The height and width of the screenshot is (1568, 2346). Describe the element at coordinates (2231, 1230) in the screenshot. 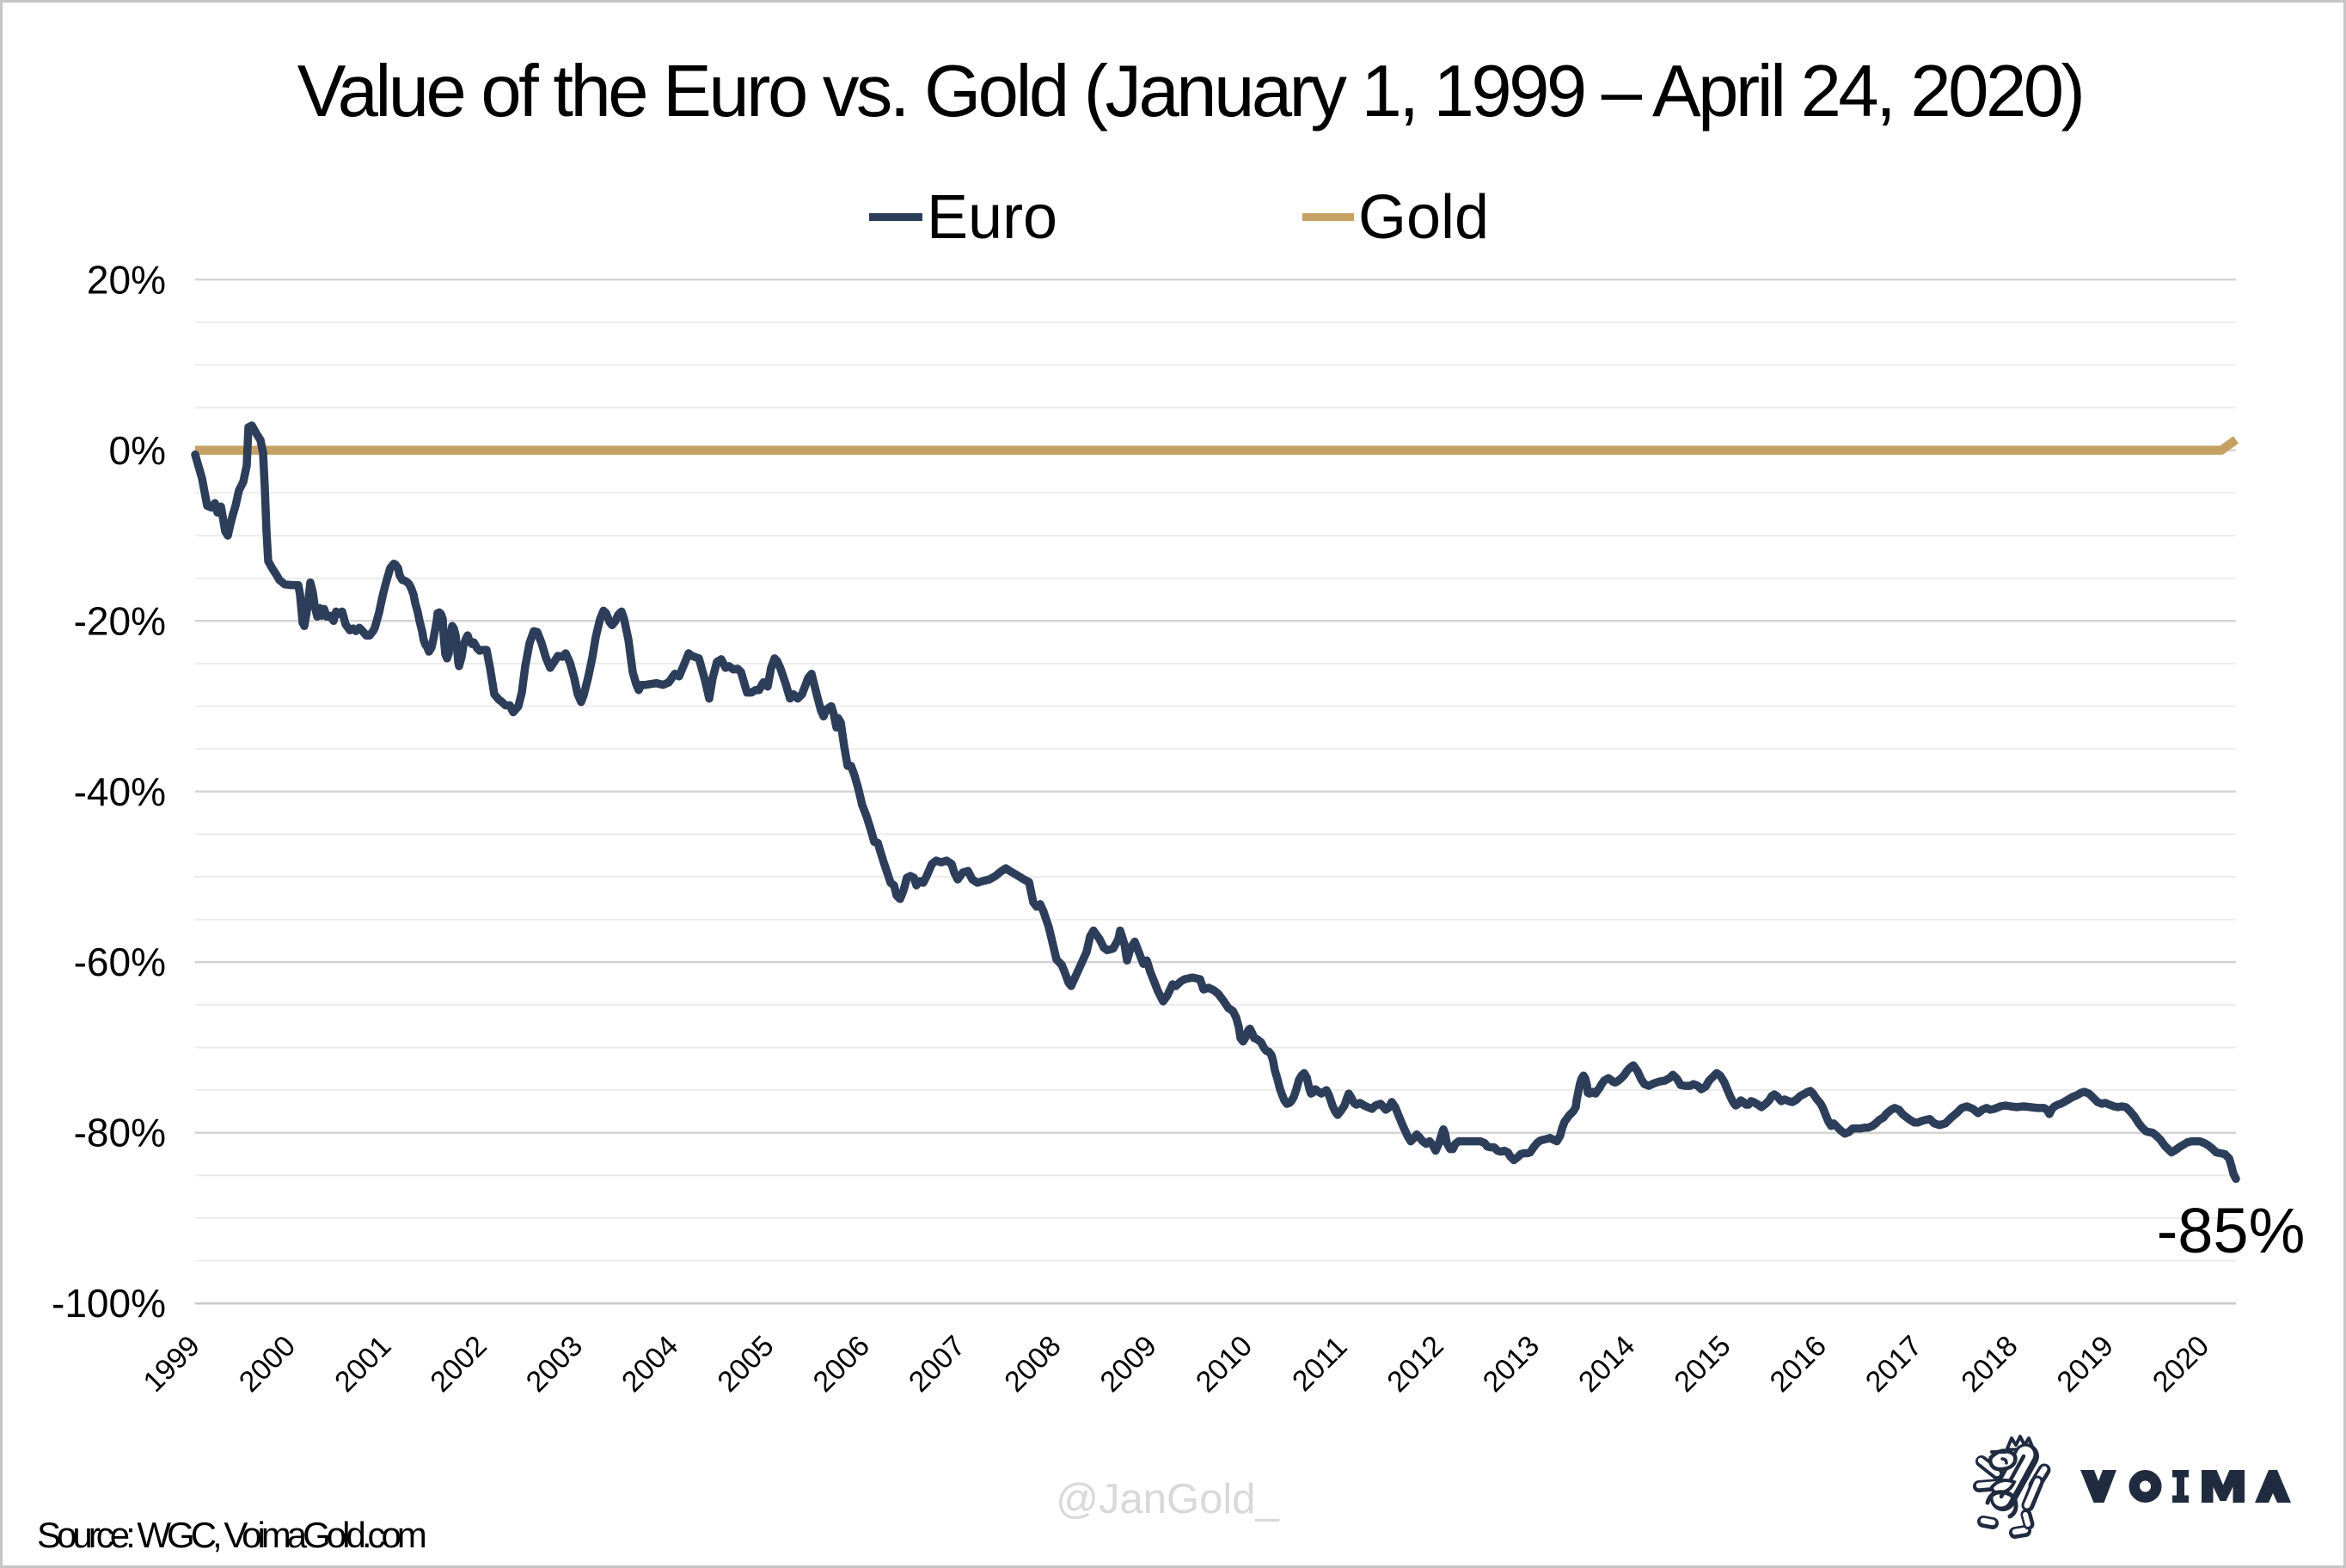

I see `svg-text: -85%` at that location.